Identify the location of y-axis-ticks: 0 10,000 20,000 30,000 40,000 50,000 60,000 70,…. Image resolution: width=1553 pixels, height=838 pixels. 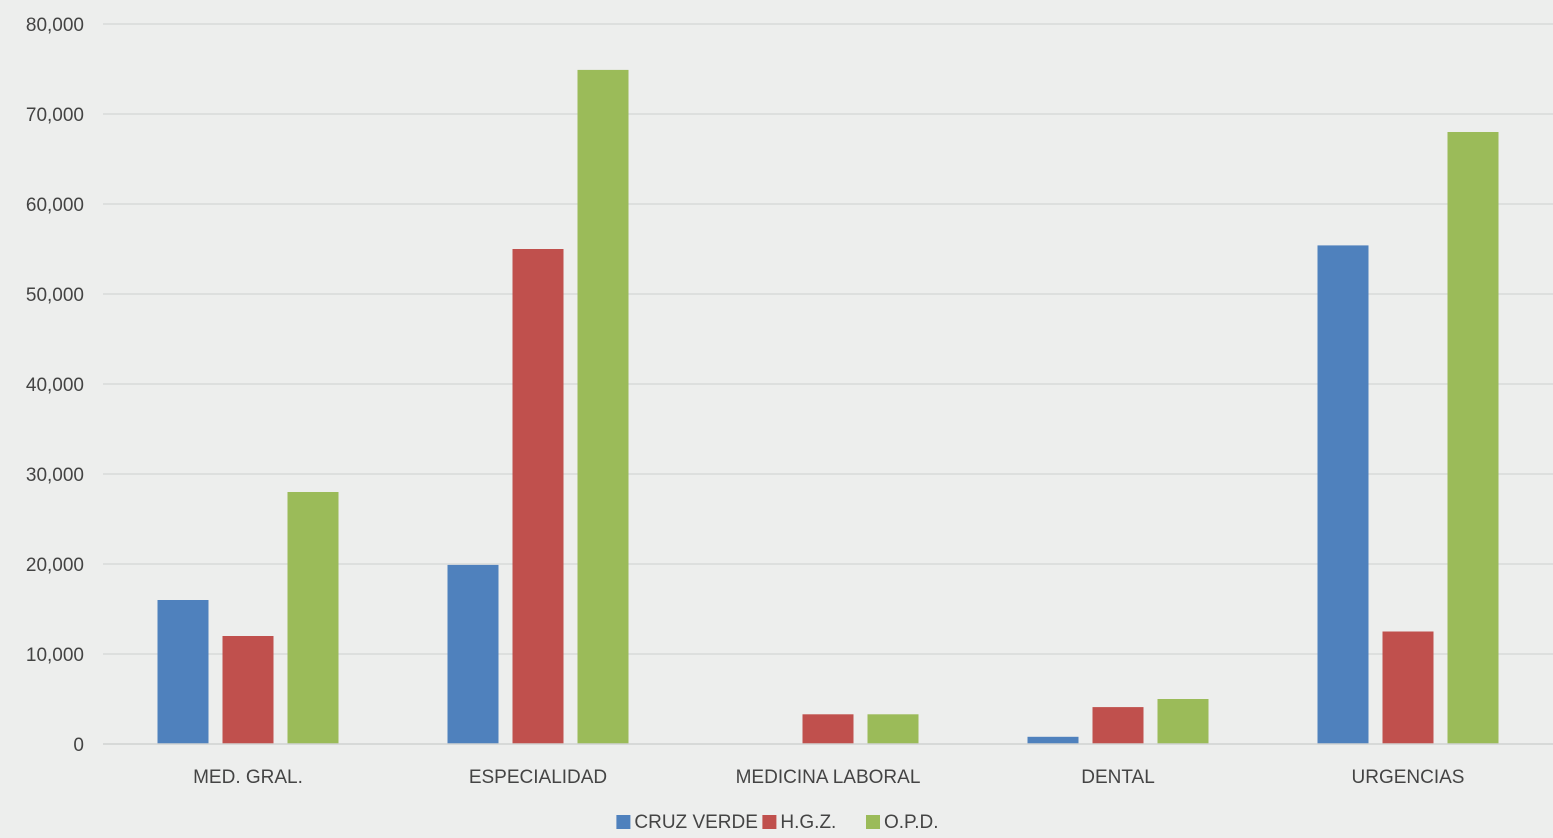
(55, 385).